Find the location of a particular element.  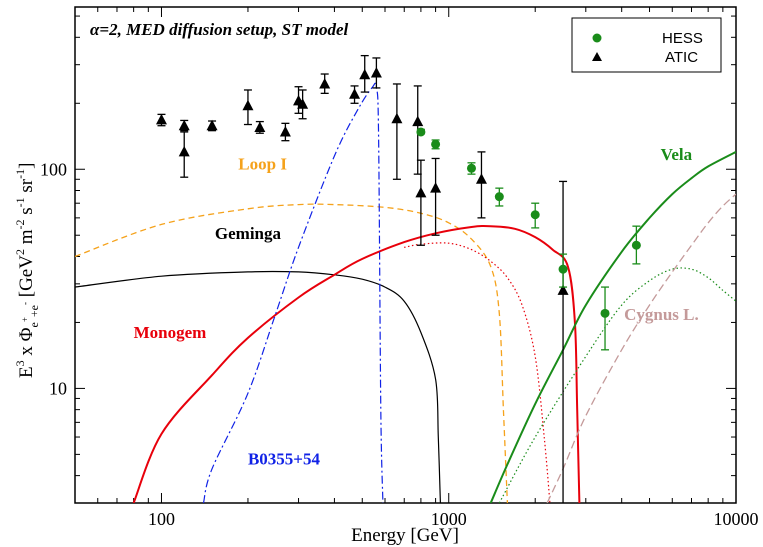

x-tick-label: 1000 is located at coordinates (449, 519).